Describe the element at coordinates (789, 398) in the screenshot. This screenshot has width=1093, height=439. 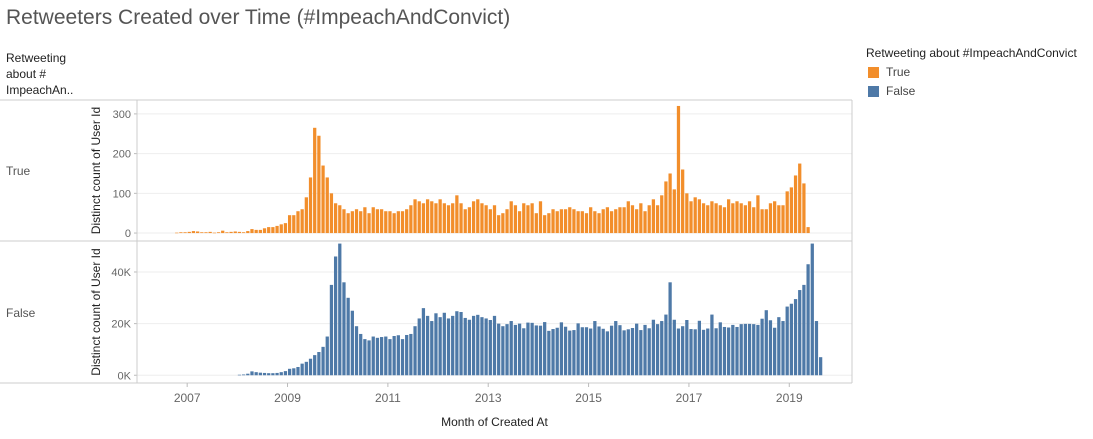
I see `x-tick-label: 2019` at that location.